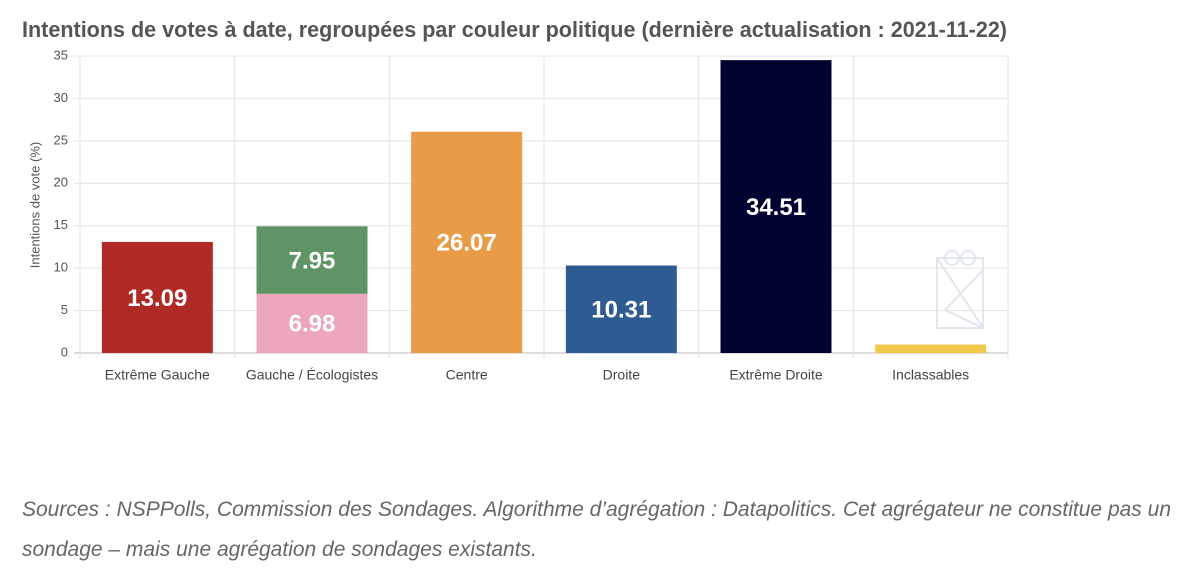 This screenshot has height=588, width=1200. Describe the element at coordinates (622, 375) in the screenshot. I see `x-tick-label: Droite` at that location.